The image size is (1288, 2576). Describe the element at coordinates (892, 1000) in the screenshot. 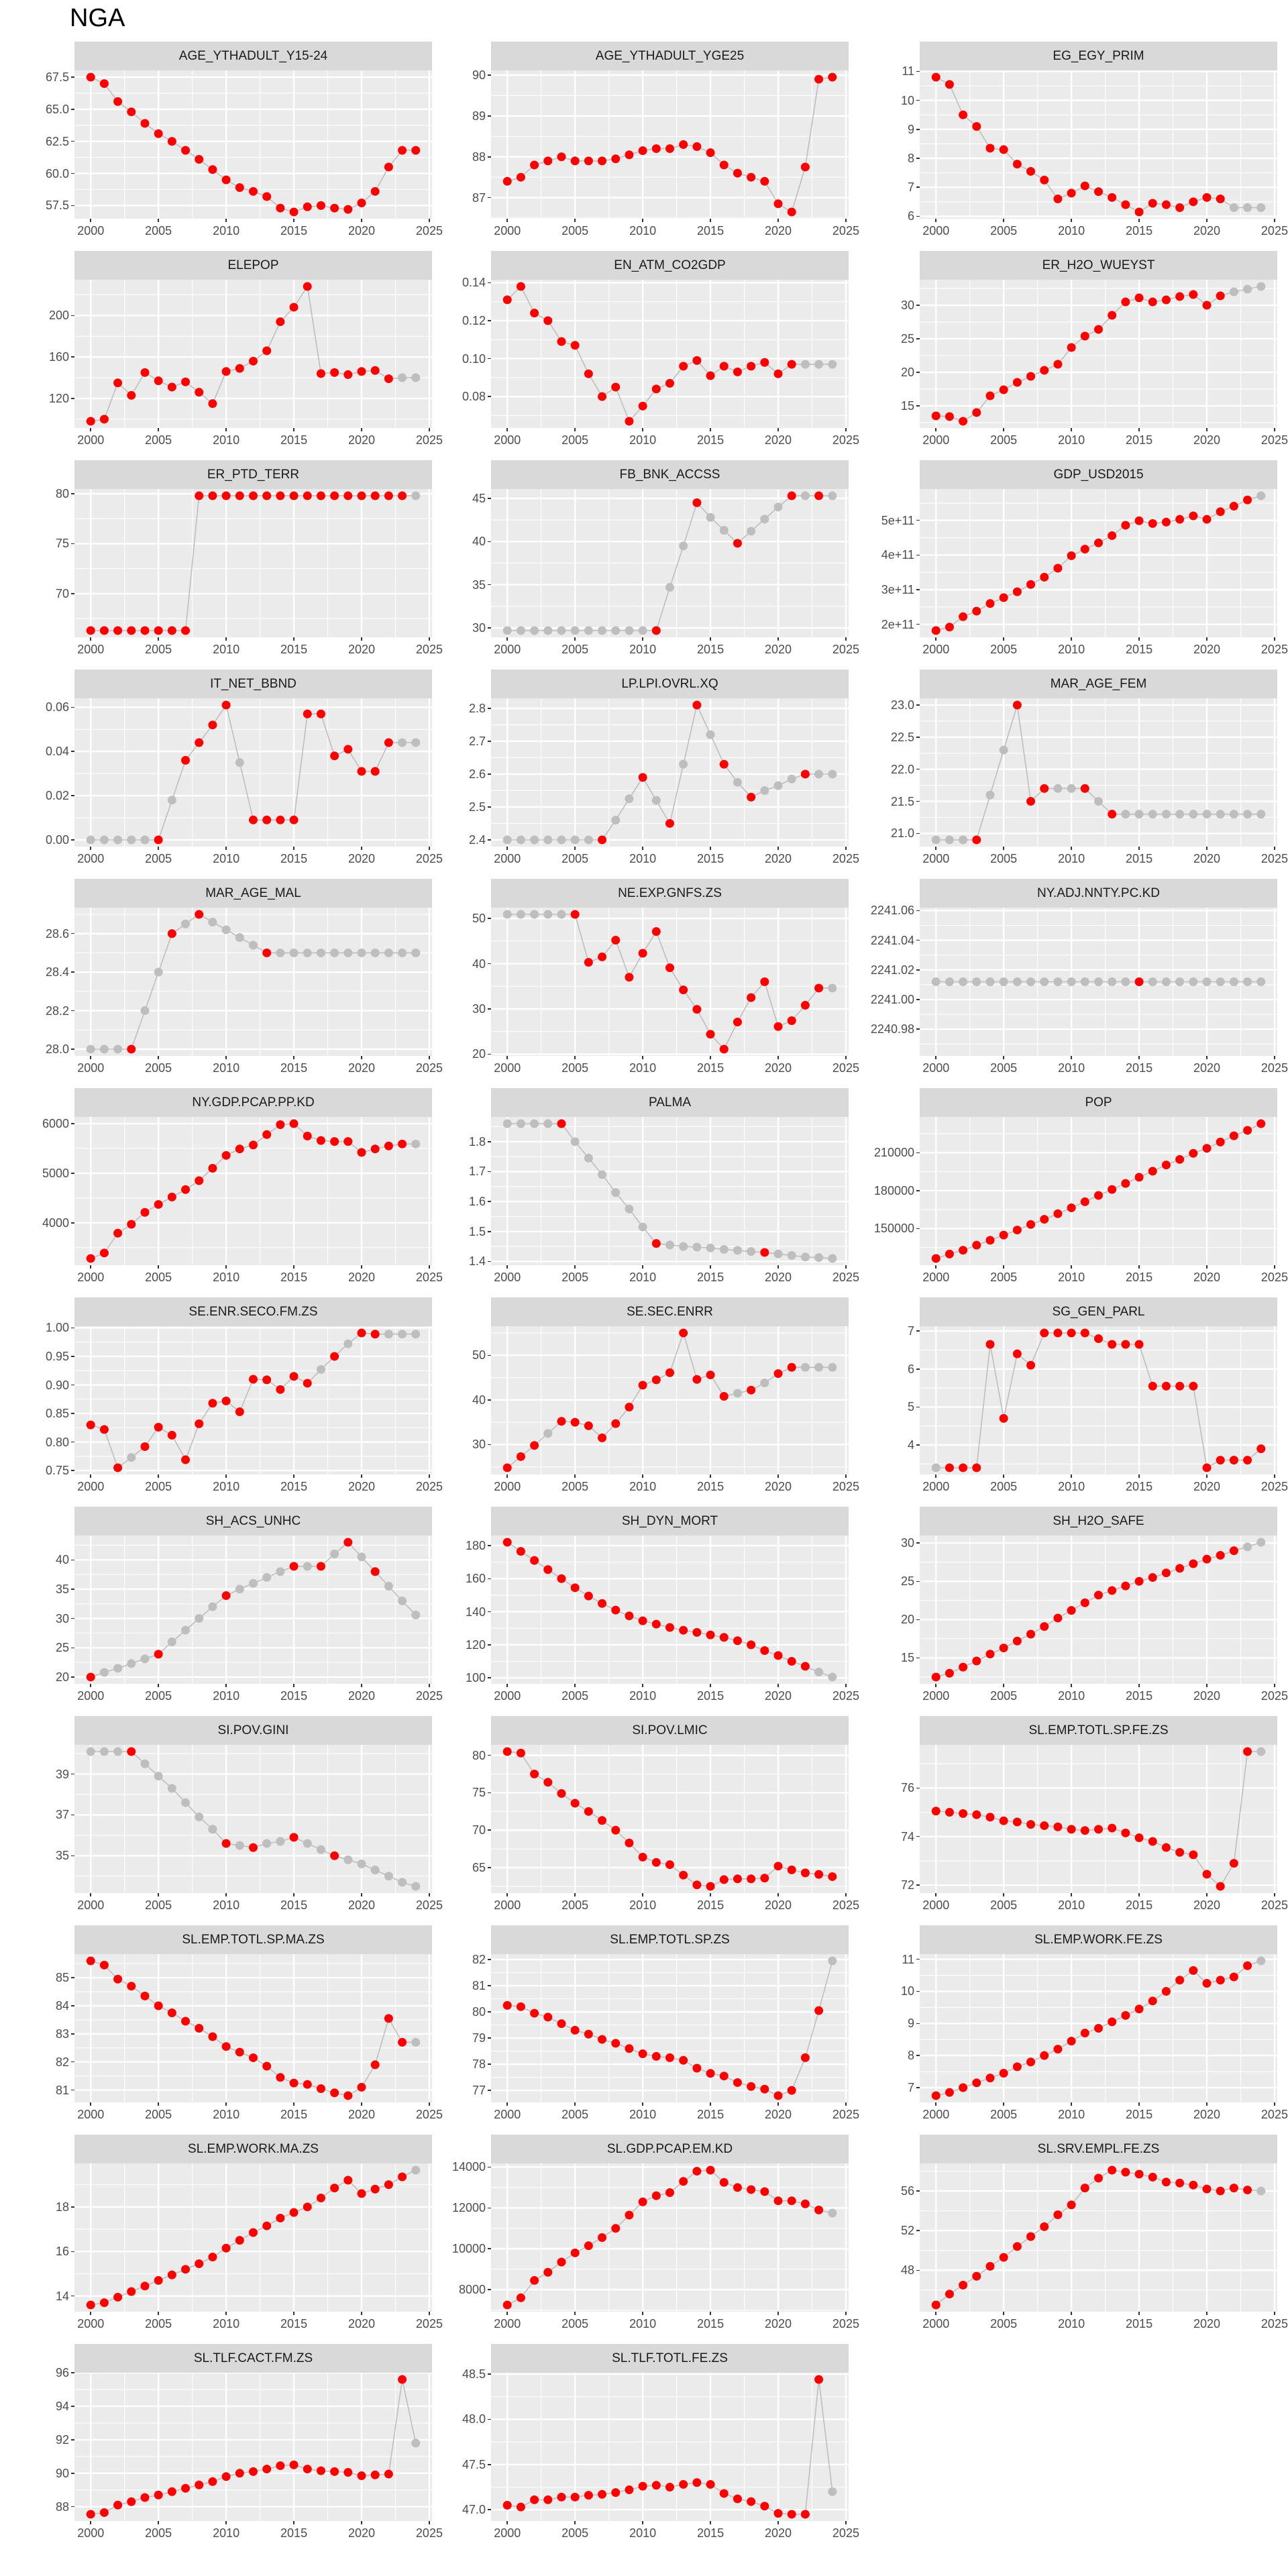

I see `y-tick-label: 2241.00` at that location.